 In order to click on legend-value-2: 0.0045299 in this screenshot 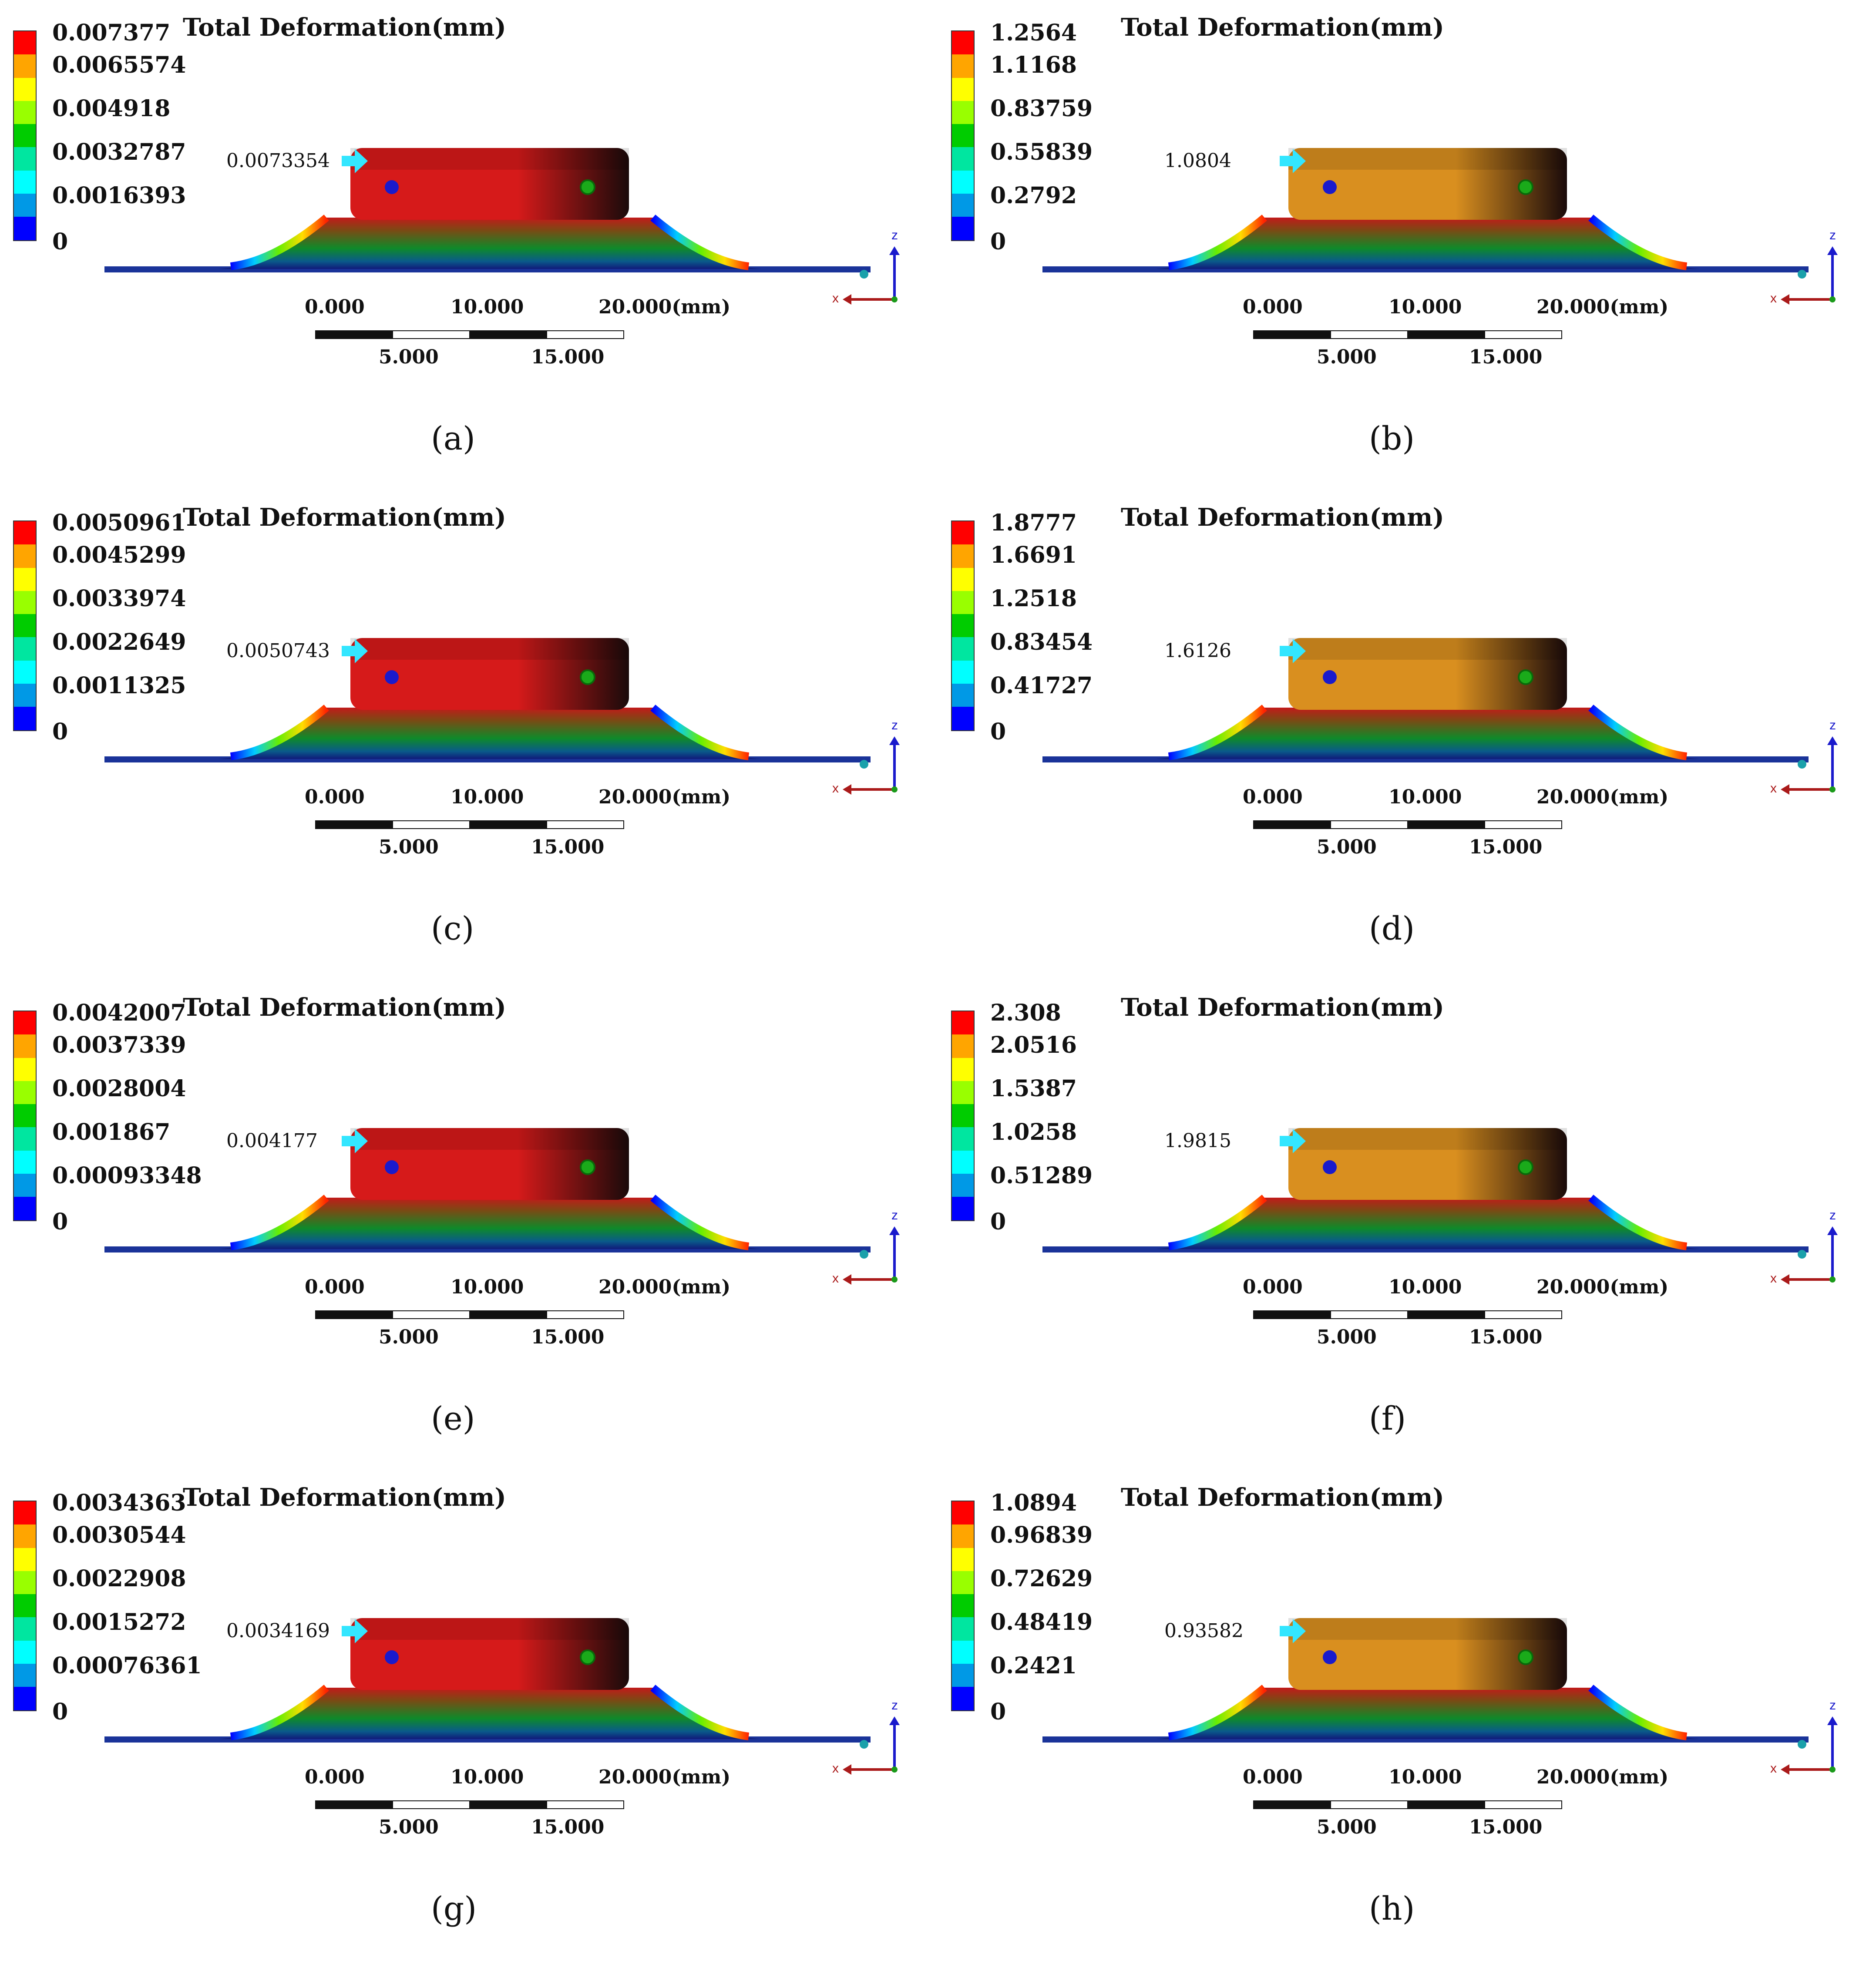, I will do `click(119, 555)`.